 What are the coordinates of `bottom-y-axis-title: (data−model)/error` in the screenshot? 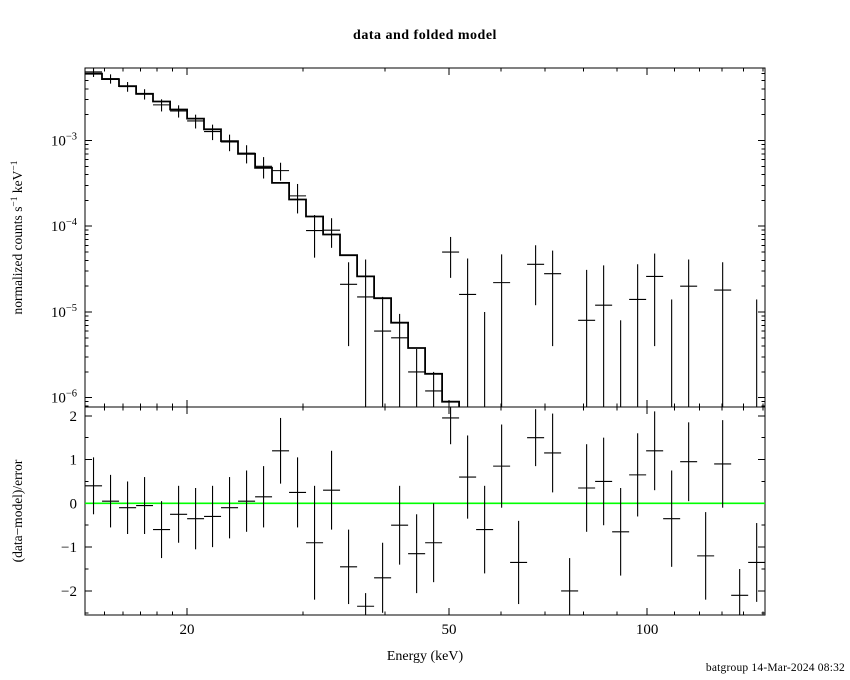 It's located at (17, 510).